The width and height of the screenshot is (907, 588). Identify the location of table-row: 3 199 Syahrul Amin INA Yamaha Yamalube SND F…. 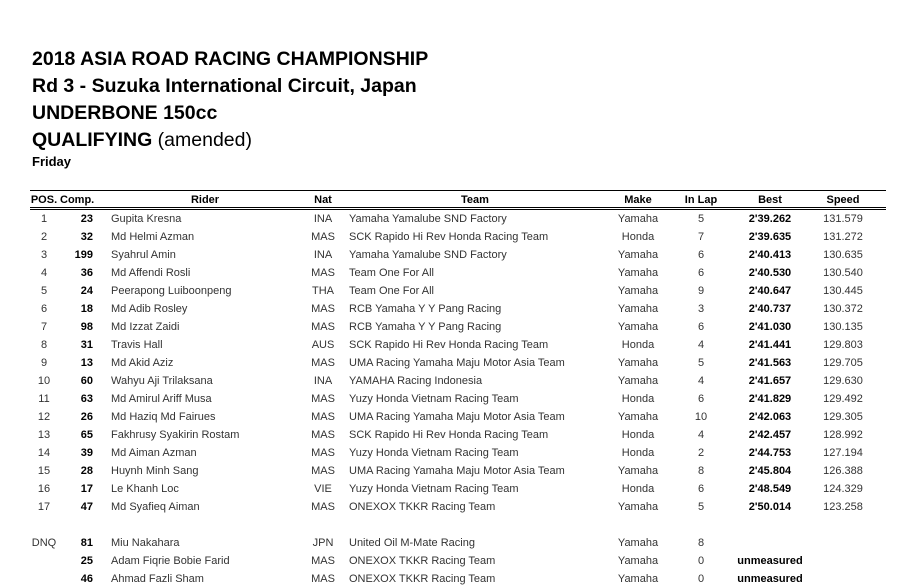
(453, 255).